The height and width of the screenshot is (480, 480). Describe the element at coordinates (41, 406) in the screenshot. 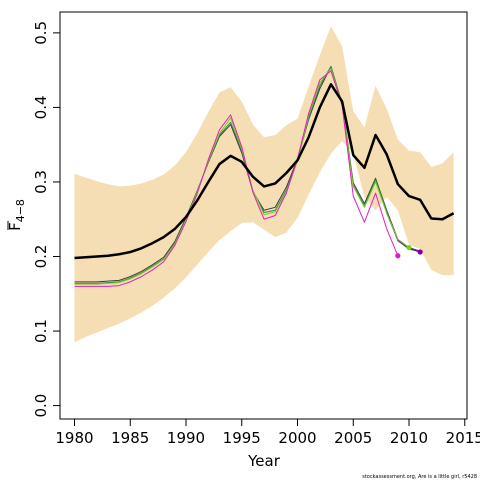

I see `y-tick-label: 0.0` at that location.